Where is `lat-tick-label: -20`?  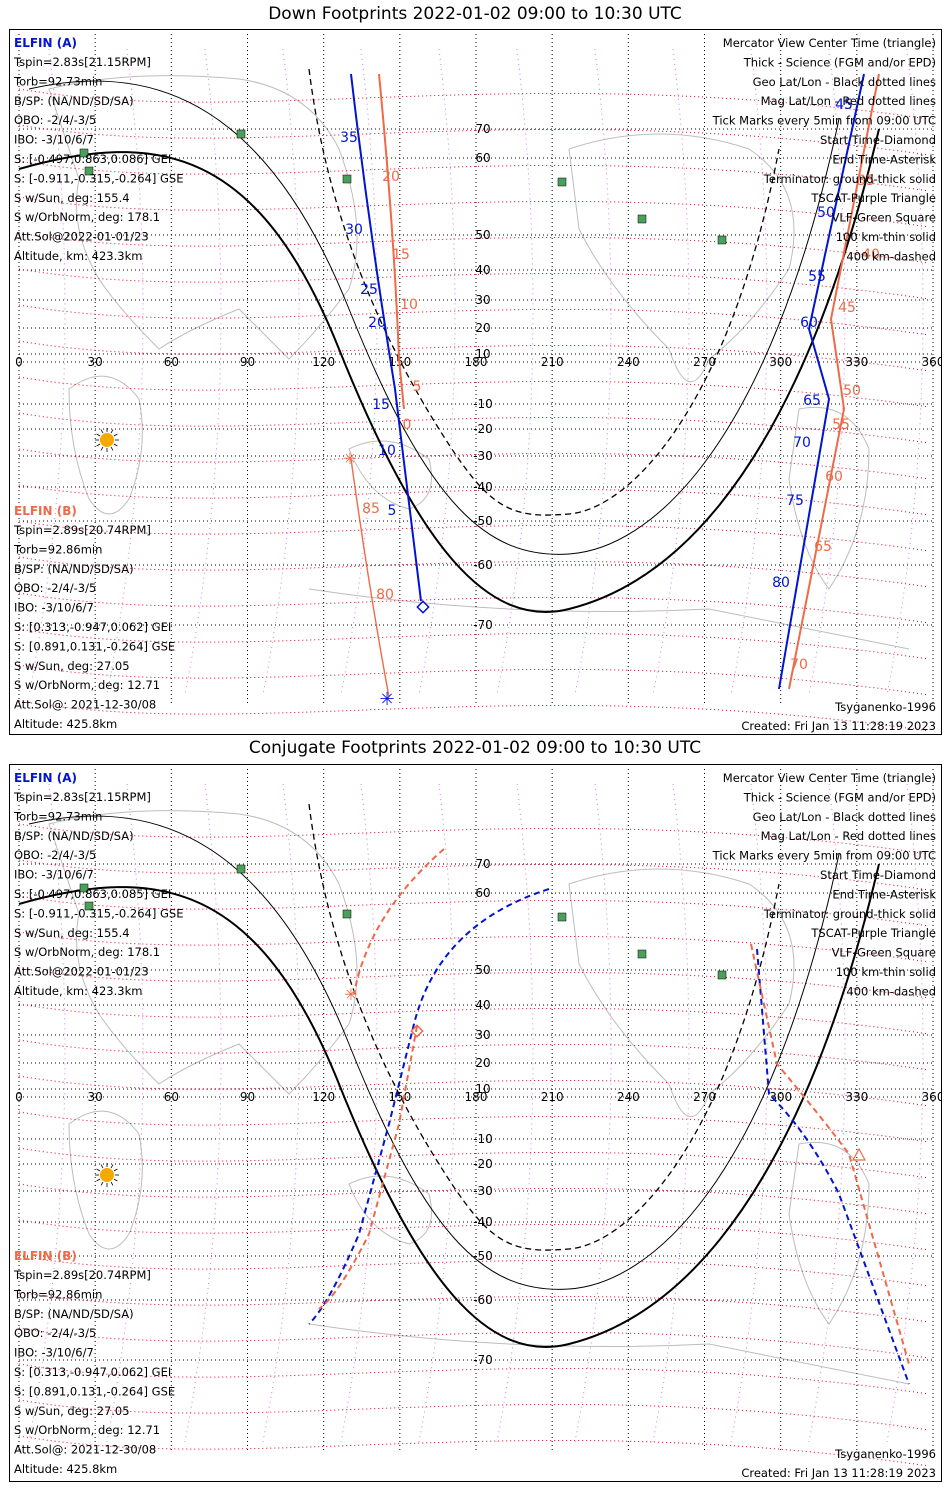 lat-tick-label: -20 is located at coordinates (483, 1164).